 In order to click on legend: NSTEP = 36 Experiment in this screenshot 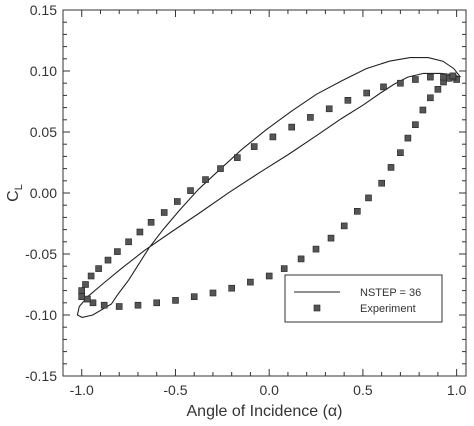, I will do `click(363, 298)`.